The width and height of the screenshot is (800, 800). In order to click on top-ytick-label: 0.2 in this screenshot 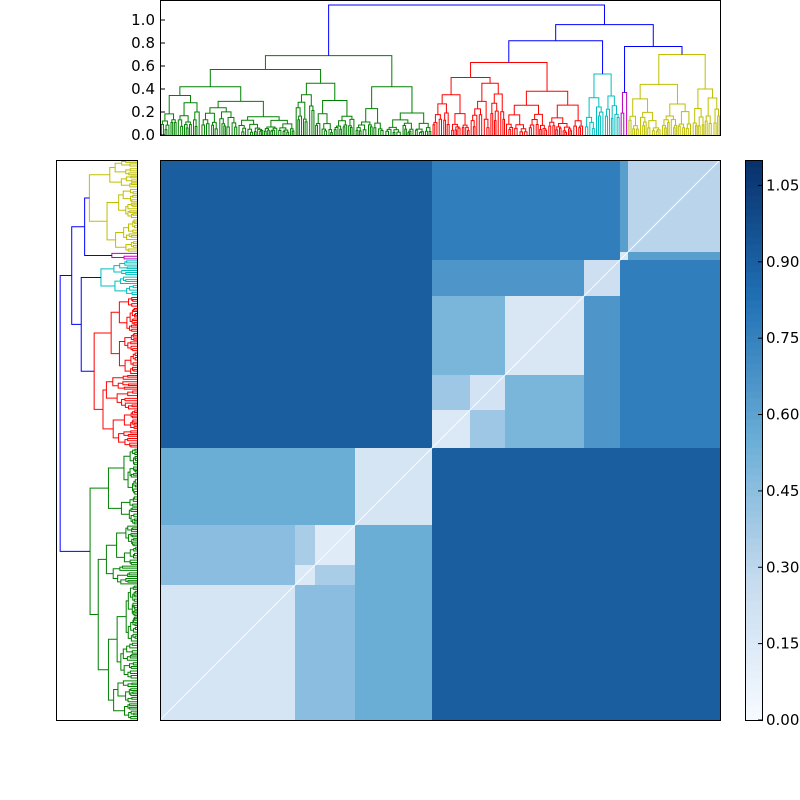, I will do `click(143, 112)`.